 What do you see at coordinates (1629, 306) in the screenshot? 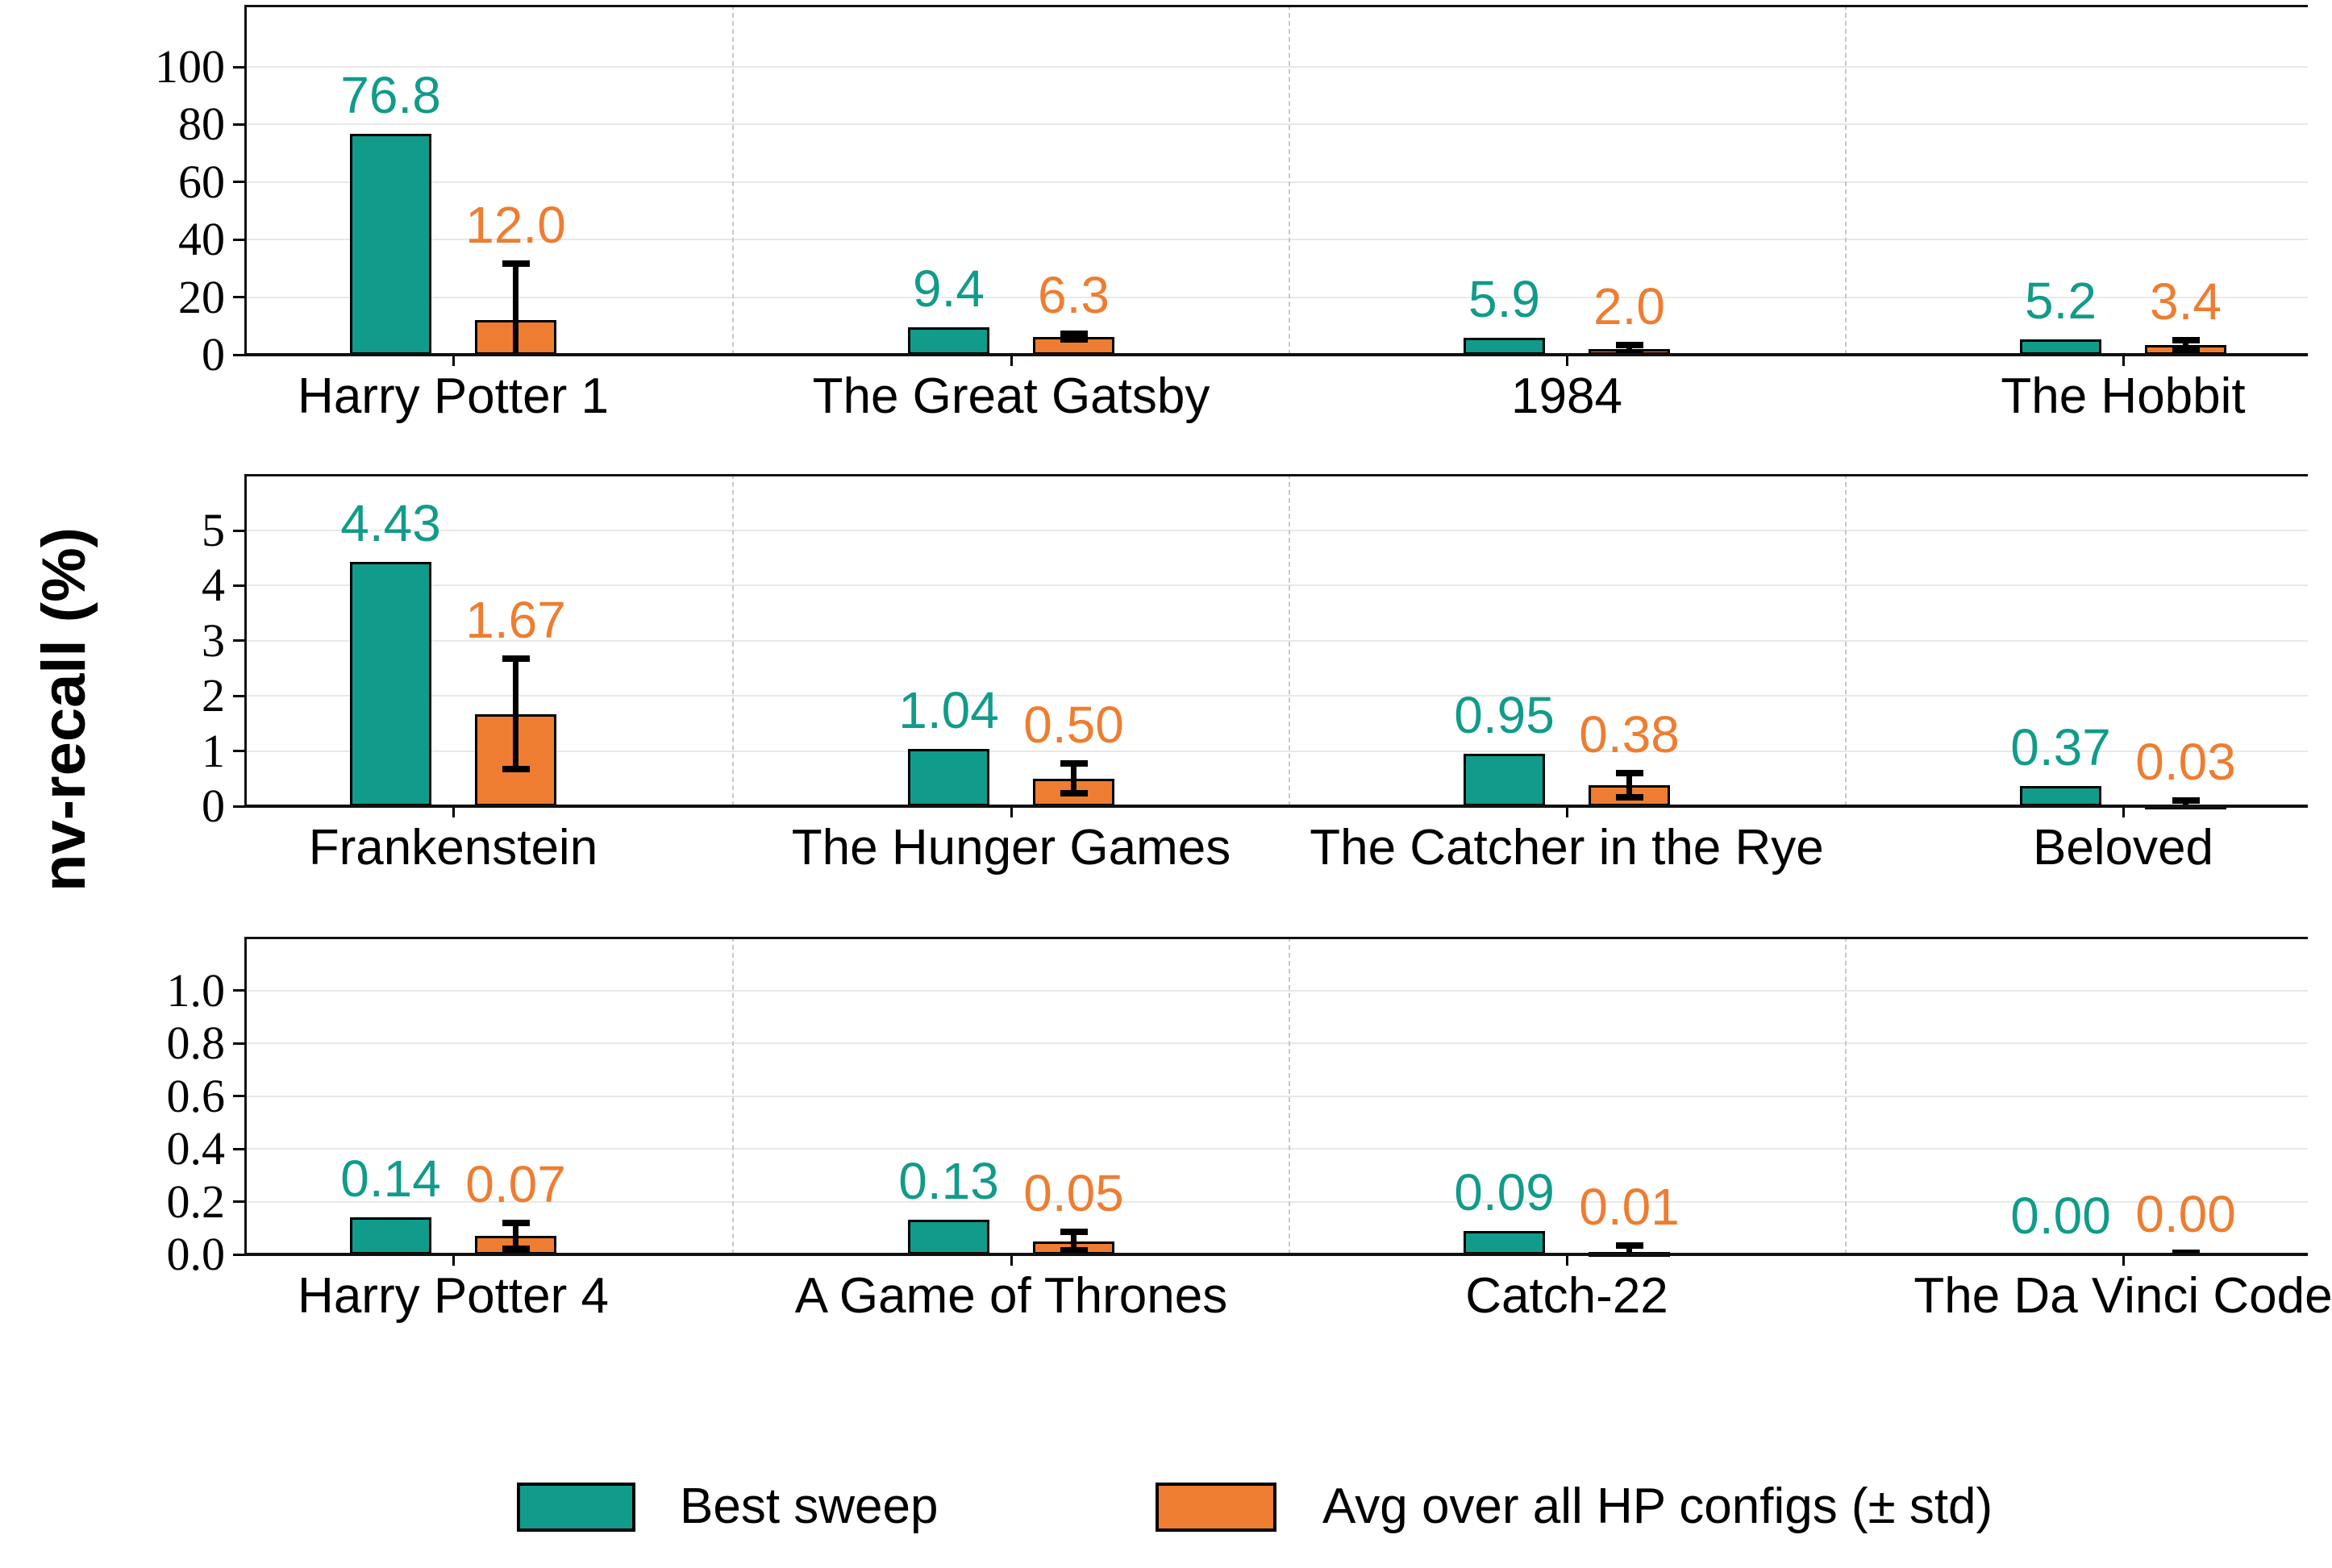
I see `value-label-avg: 2.0` at bounding box center [1629, 306].